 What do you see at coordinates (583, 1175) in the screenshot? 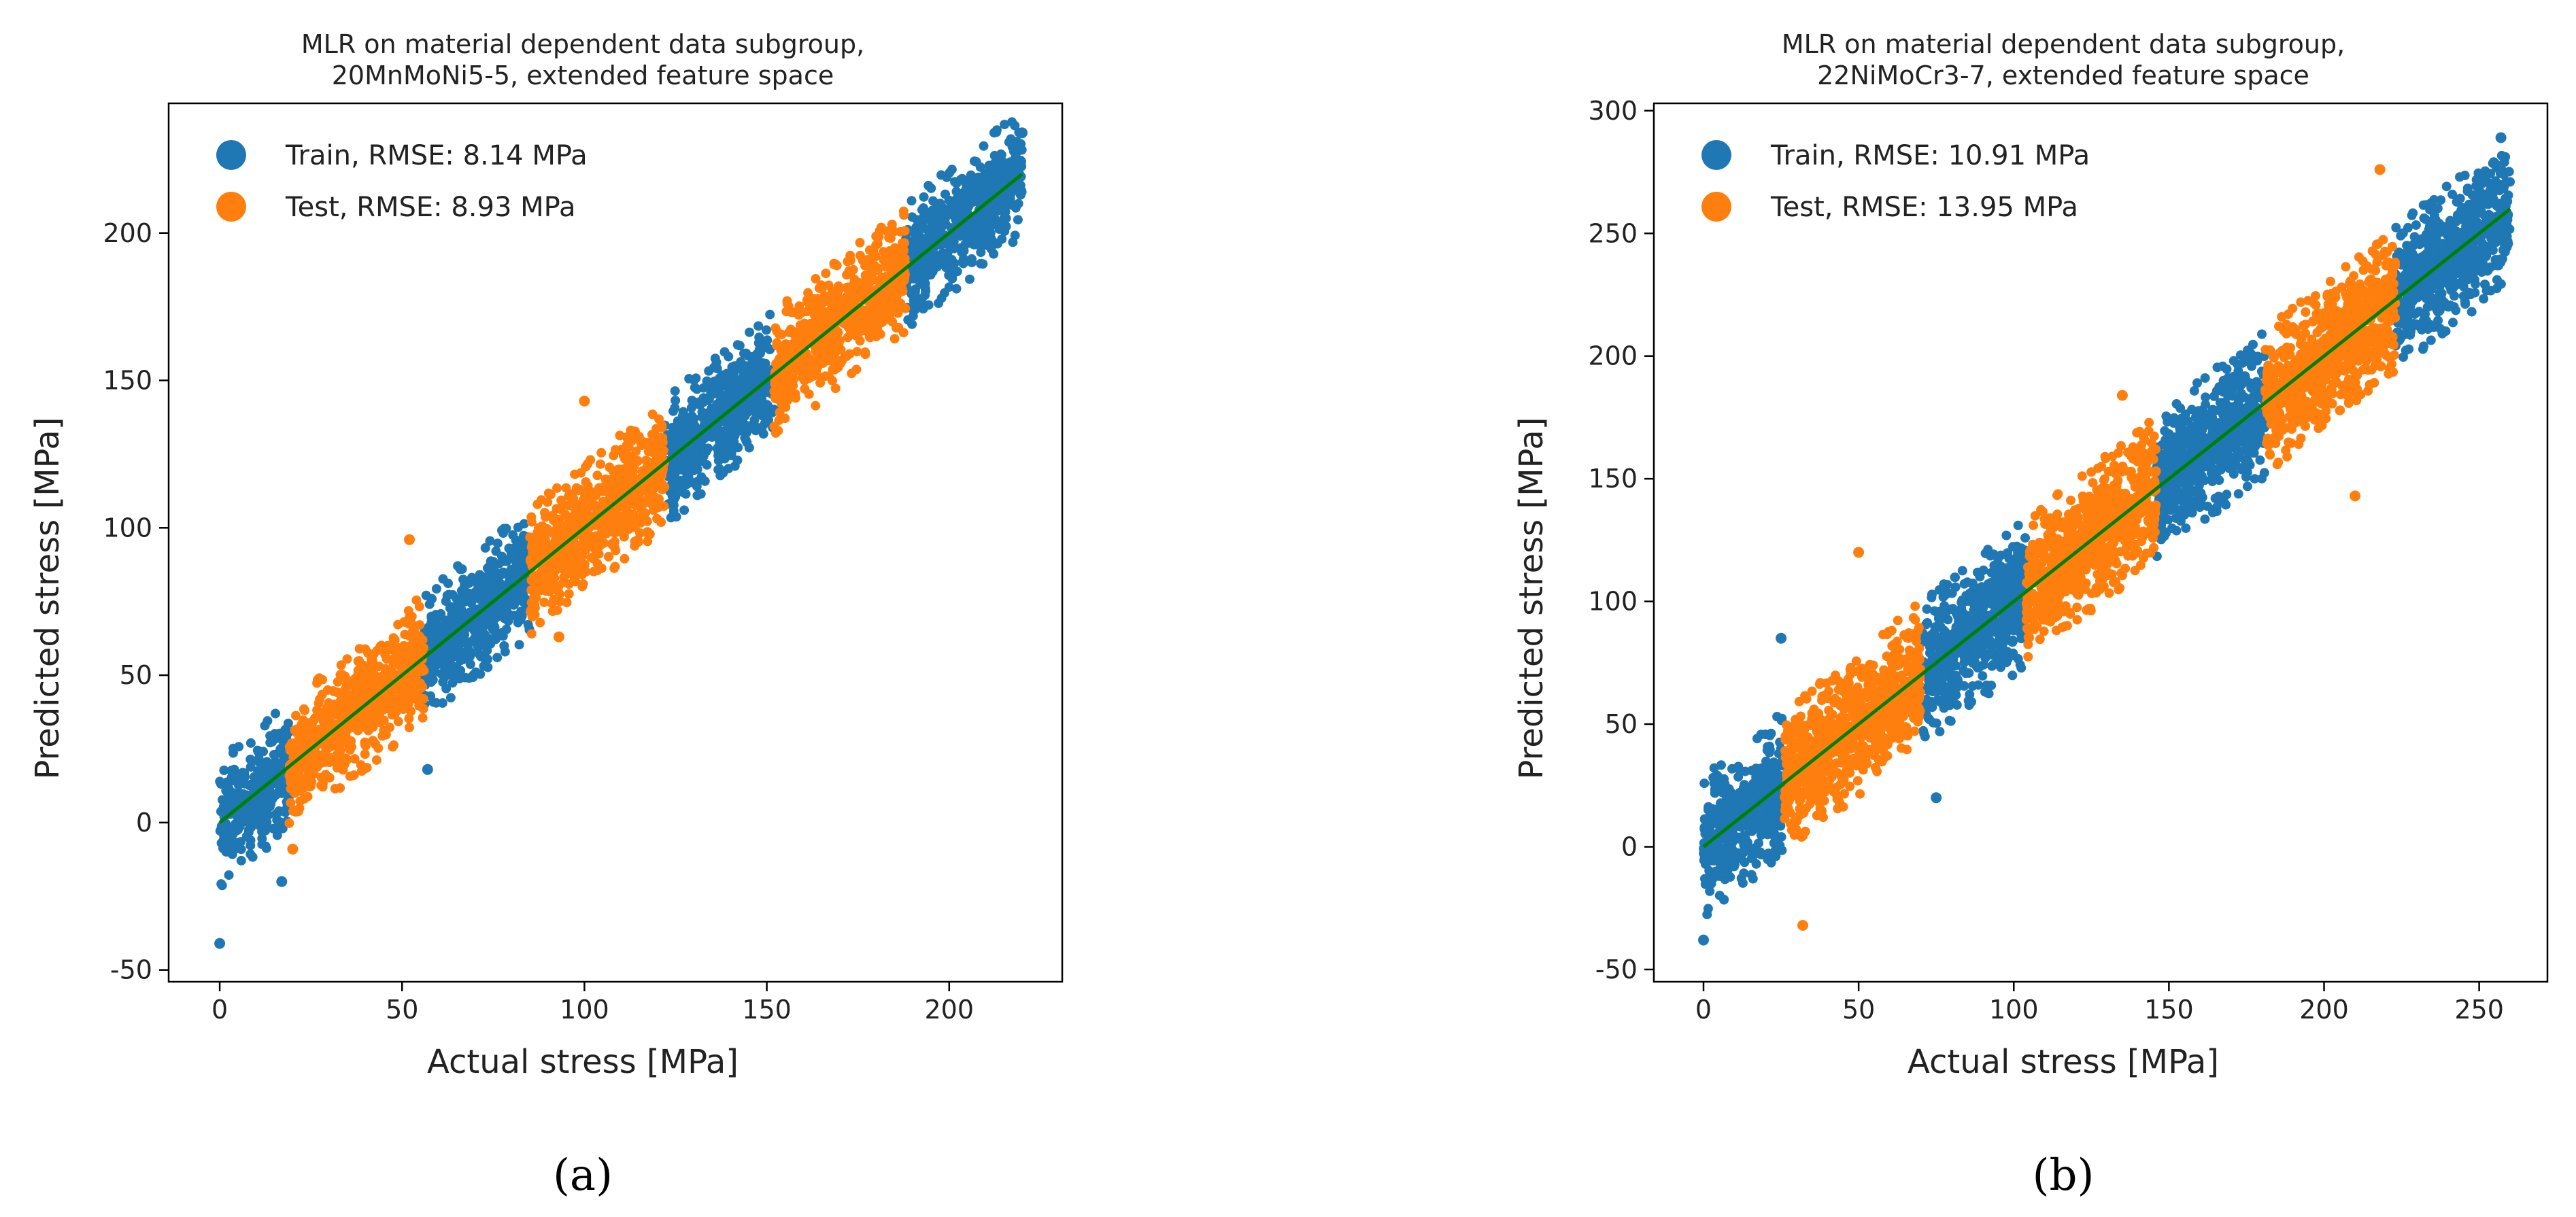
I see `panel-label-a: (a)` at bounding box center [583, 1175].